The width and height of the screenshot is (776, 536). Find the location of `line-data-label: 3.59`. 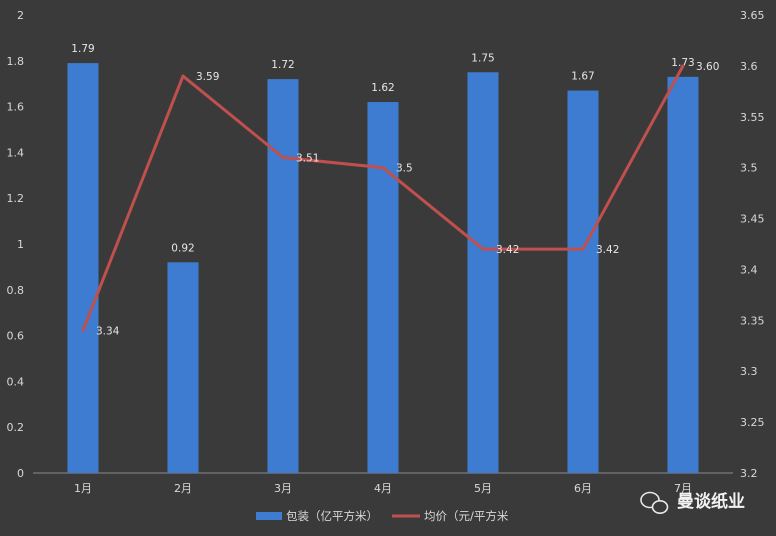

line-data-label: 3.59 is located at coordinates (207, 77).